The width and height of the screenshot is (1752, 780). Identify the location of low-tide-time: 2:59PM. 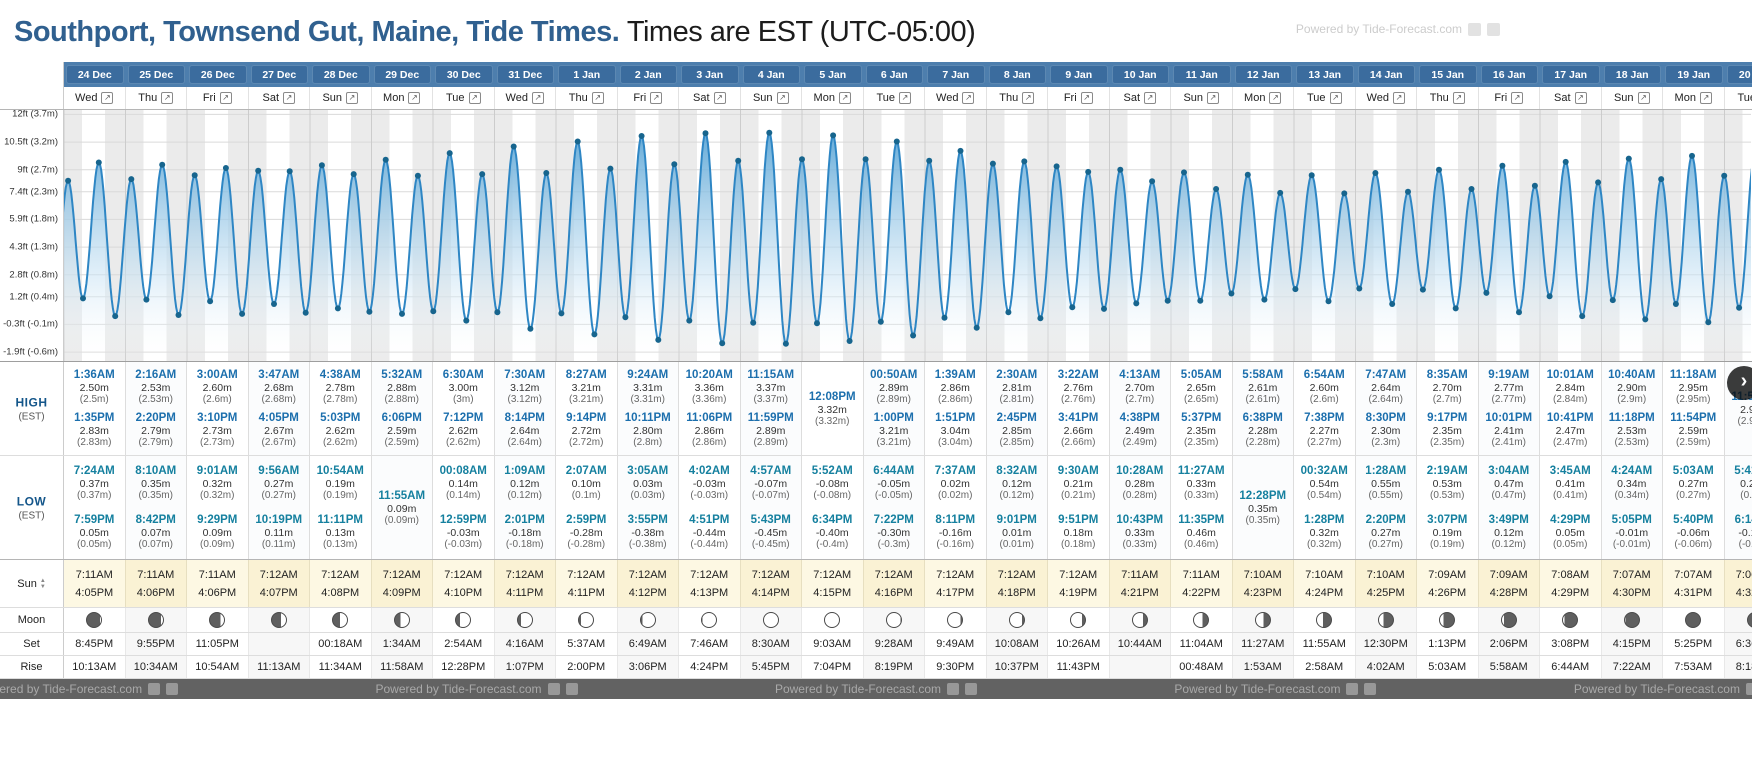
(586, 519).